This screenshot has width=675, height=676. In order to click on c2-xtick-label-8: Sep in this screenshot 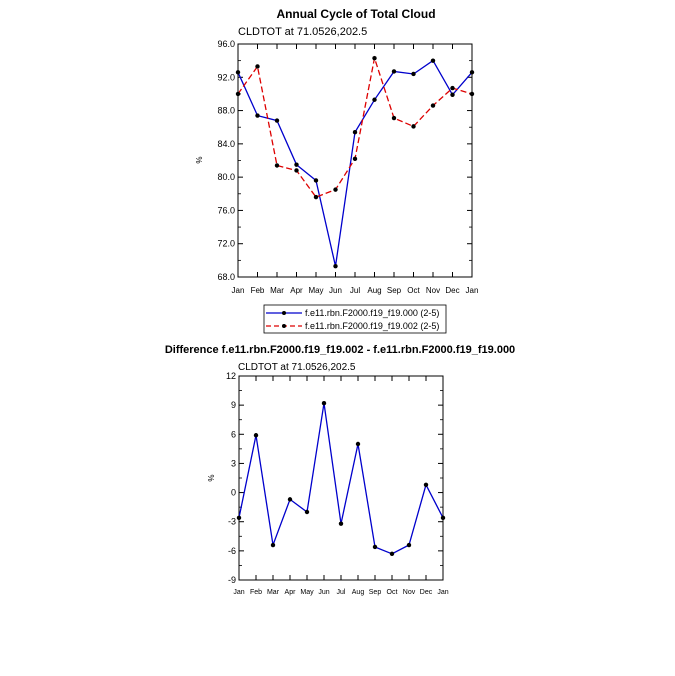, I will do `click(375, 592)`.